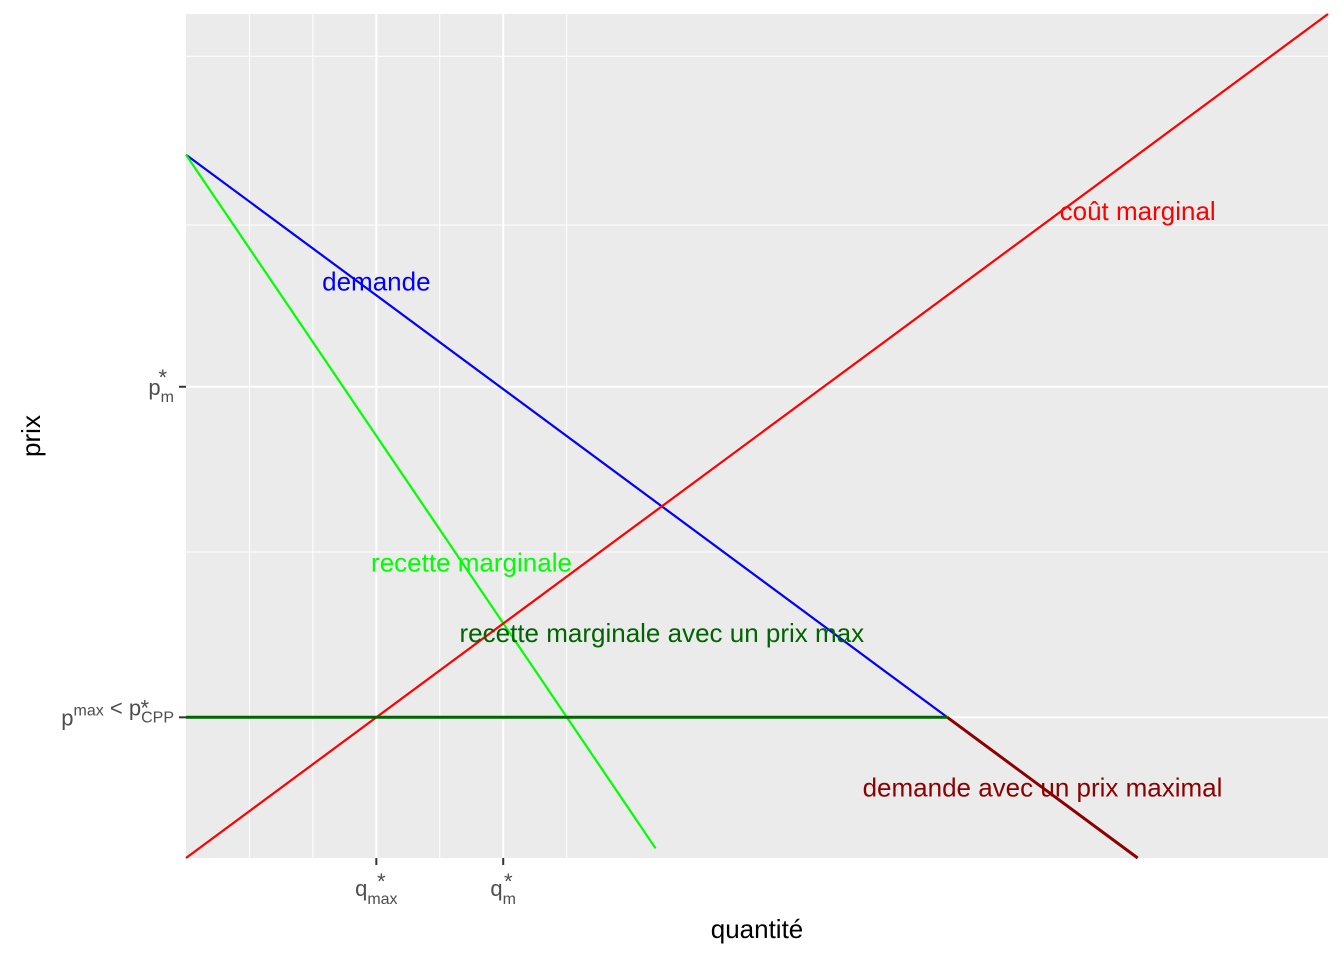  Describe the element at coordinates (376, 892) in the screenshot. I see `x-tick-label: qmax` at that location.